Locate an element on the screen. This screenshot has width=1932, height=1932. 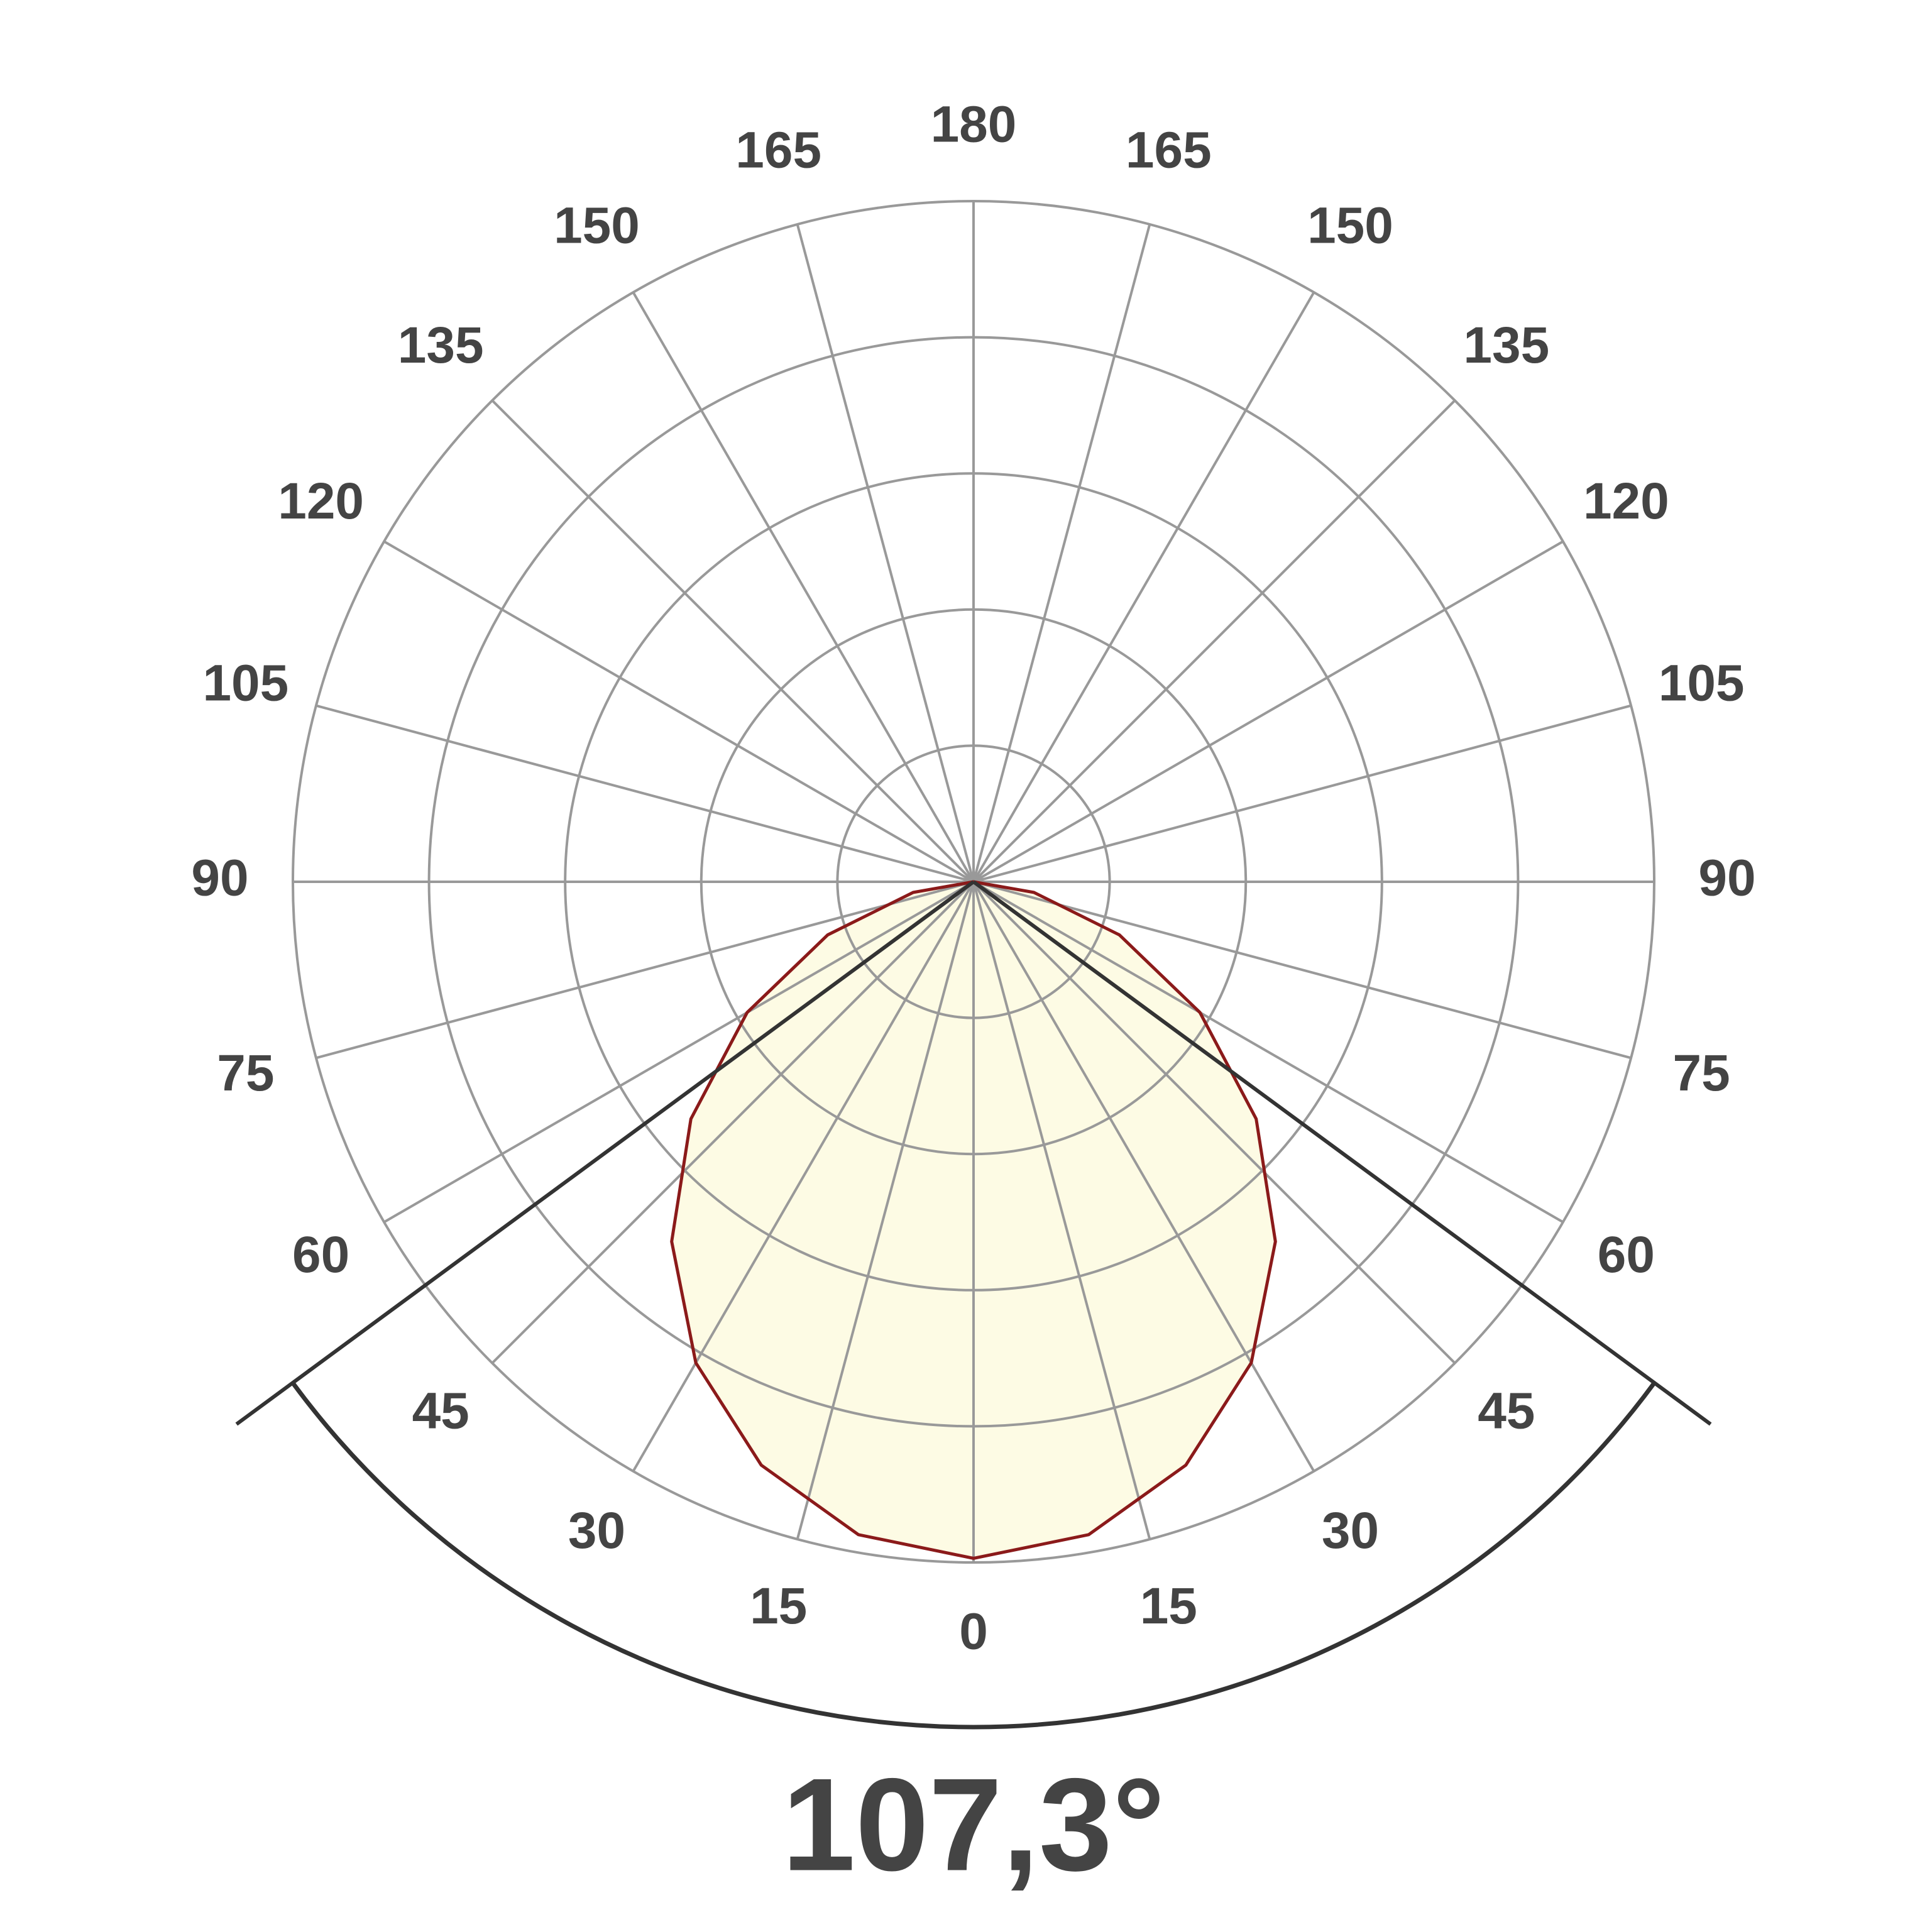
angle-tick-label: 0 is located at coordinates (973, 1631).